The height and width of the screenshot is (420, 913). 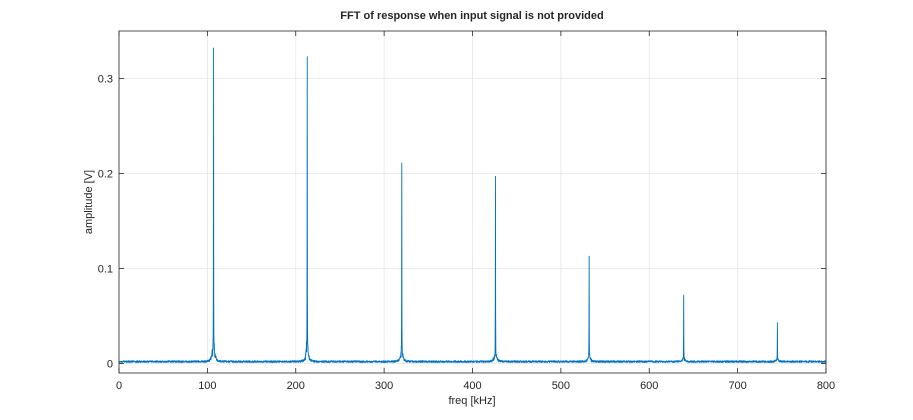 What do you see at coordinates (649, 386) in the screenshot?
I see `x-tick-label: 600` at bounding box center [649, 386].